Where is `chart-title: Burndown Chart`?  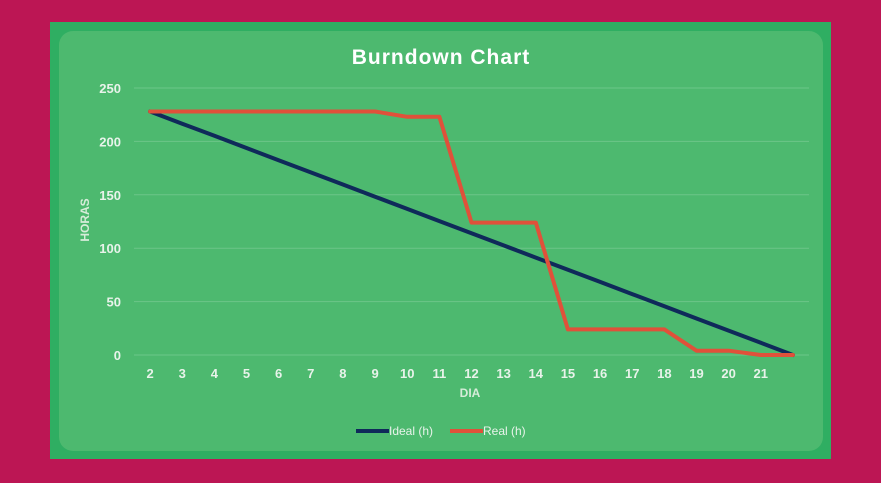 chart-title: Burndown Chart is located at coordinates (441, 57).